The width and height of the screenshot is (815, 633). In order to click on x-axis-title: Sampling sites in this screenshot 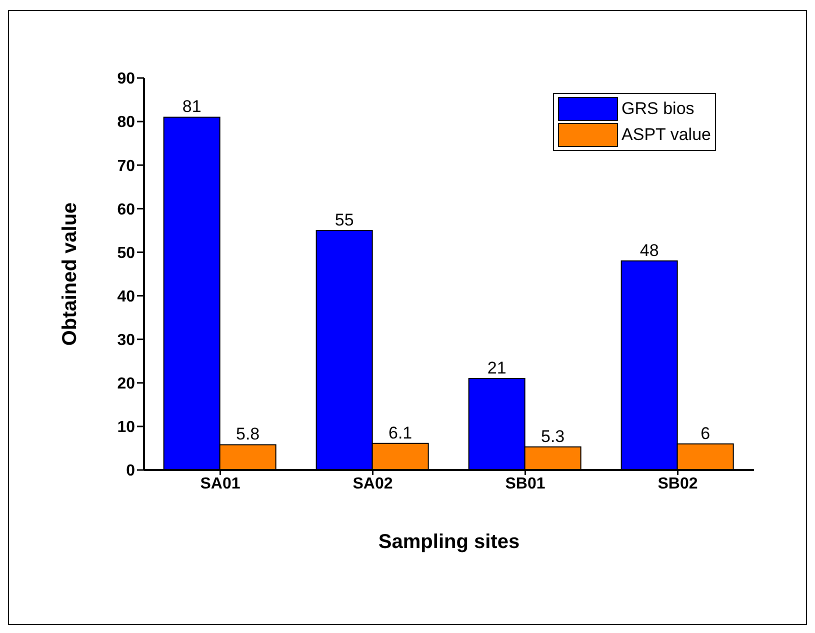, I will do `click(449, 542)`.